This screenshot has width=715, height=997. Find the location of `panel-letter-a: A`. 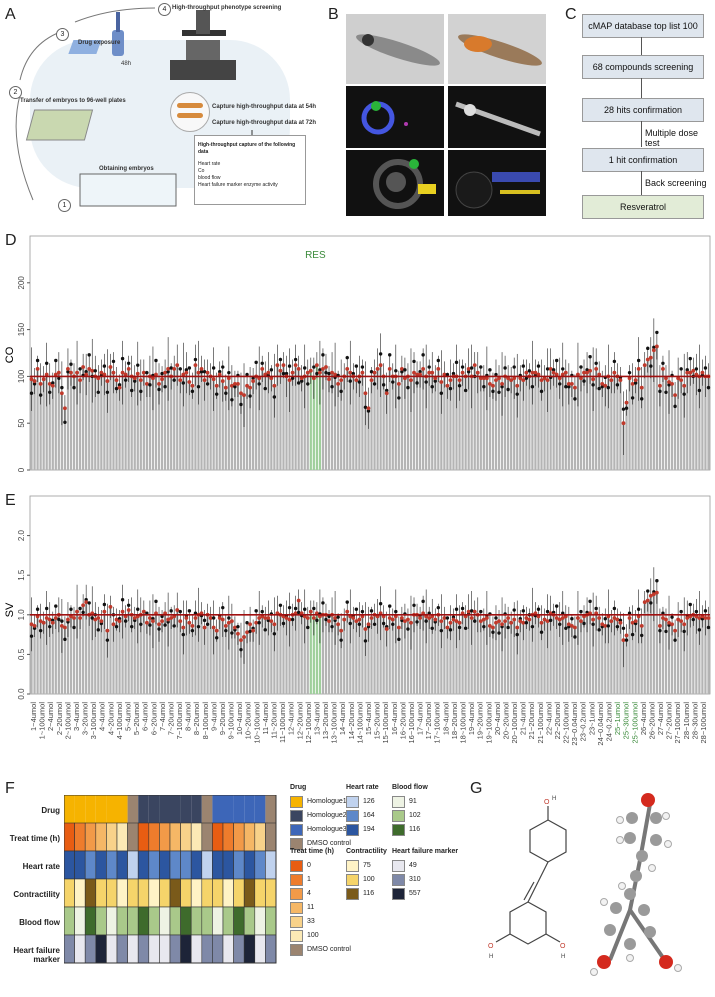

panel-letter-a: A is located at coordinates (10, 14).